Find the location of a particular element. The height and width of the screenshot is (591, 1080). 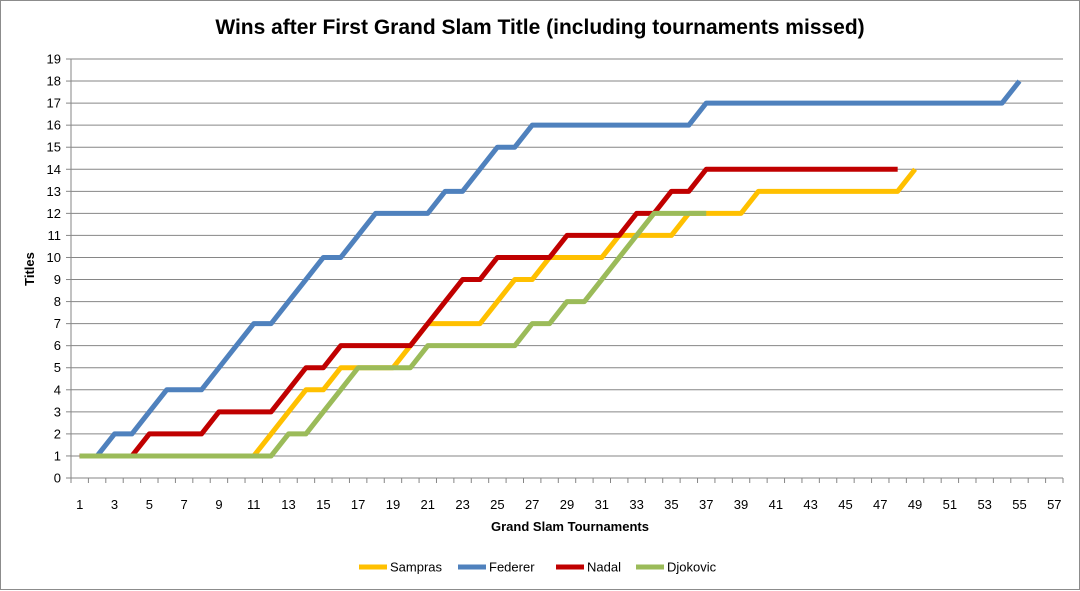

x-tick-label: 43 is located at coordinates (810, 504).